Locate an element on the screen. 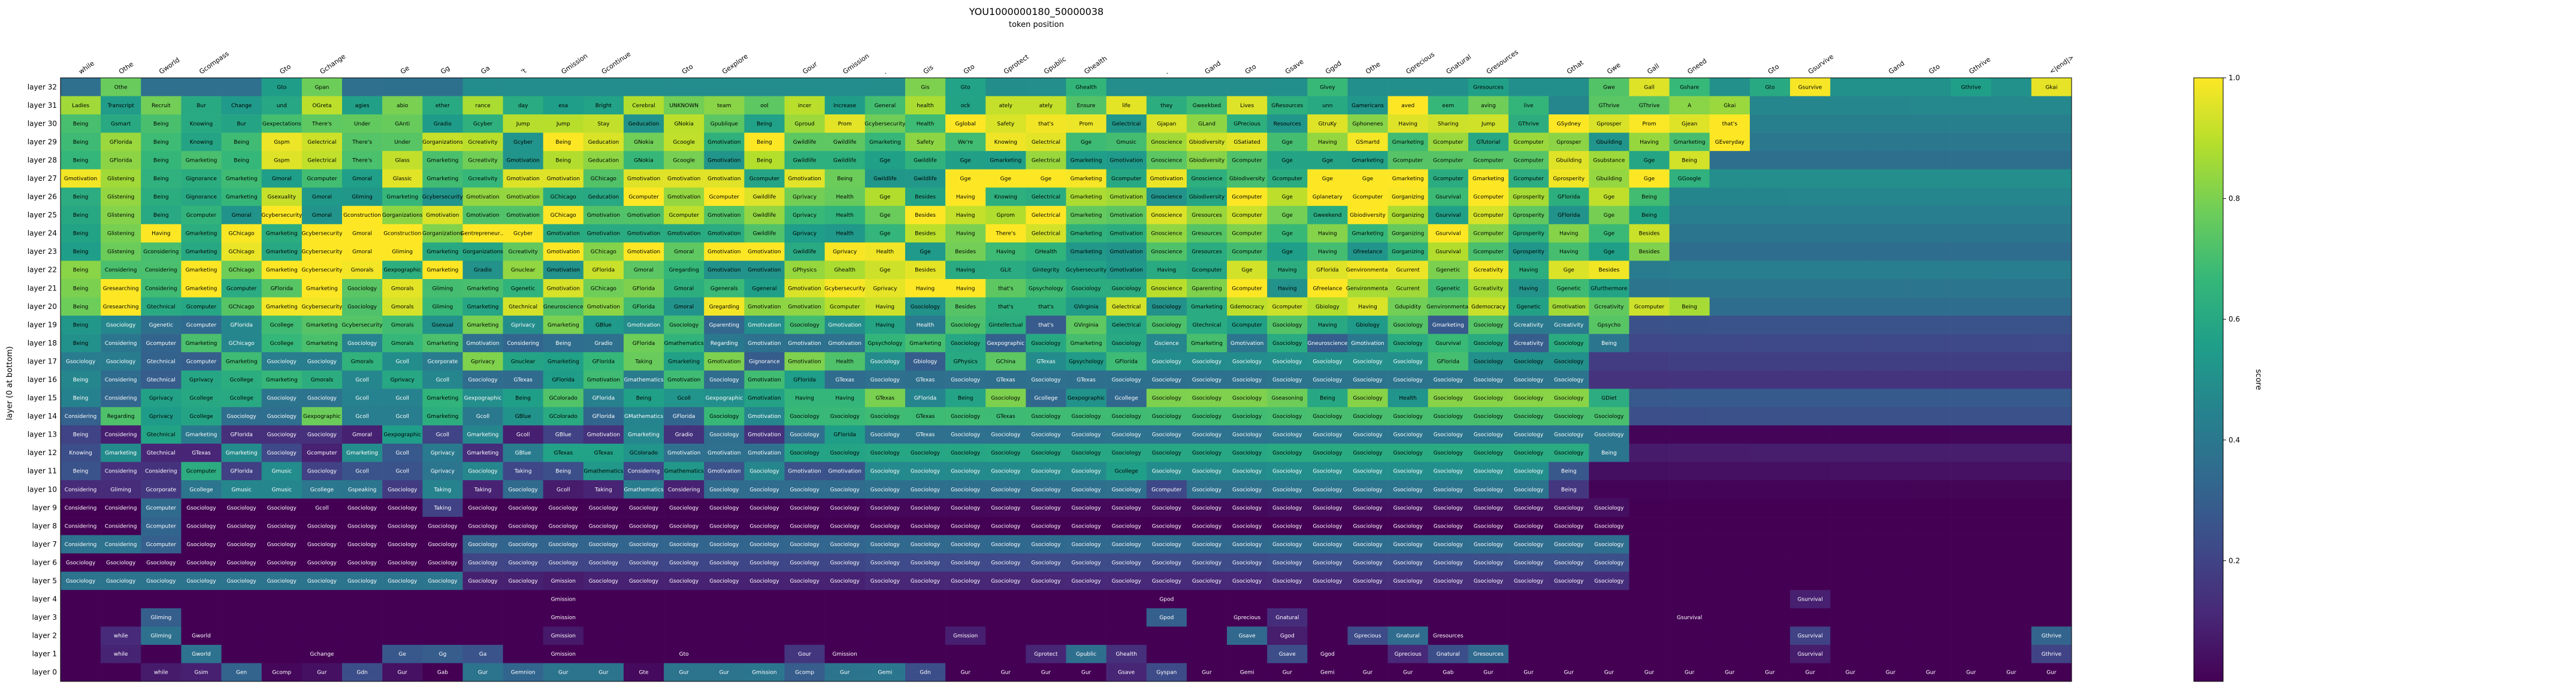 This screenshot has width=2576, height=694. cell-label: Sharing is located at coordinates (1448, 124).